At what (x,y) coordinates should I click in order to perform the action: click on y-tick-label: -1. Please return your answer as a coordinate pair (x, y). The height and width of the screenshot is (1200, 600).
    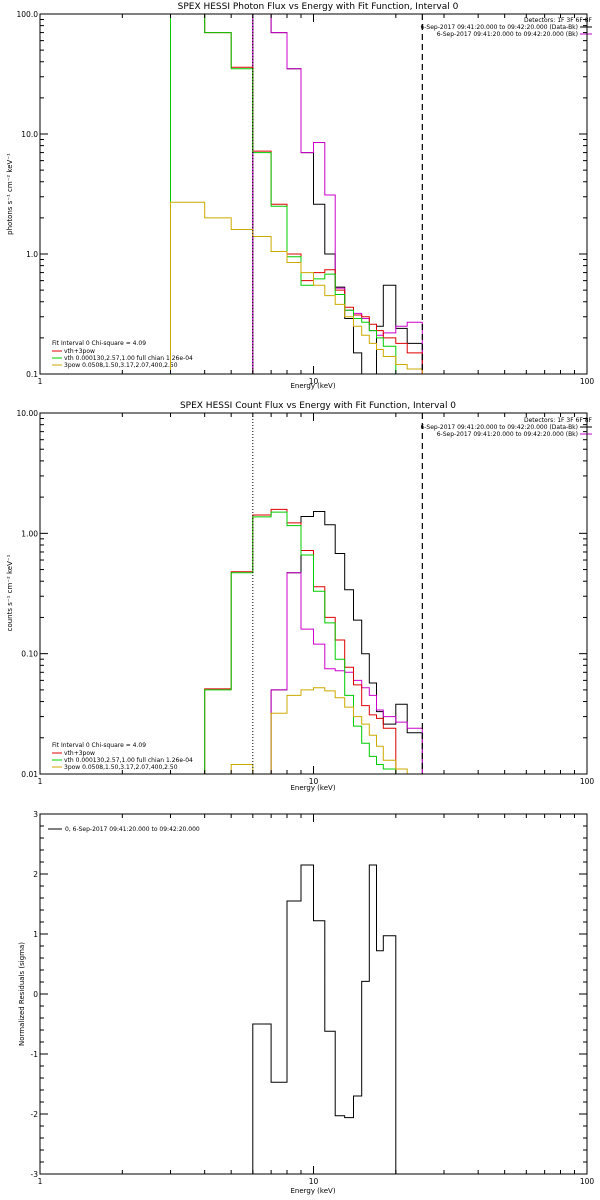
    Looking at the image, I should click on (35, 1054).